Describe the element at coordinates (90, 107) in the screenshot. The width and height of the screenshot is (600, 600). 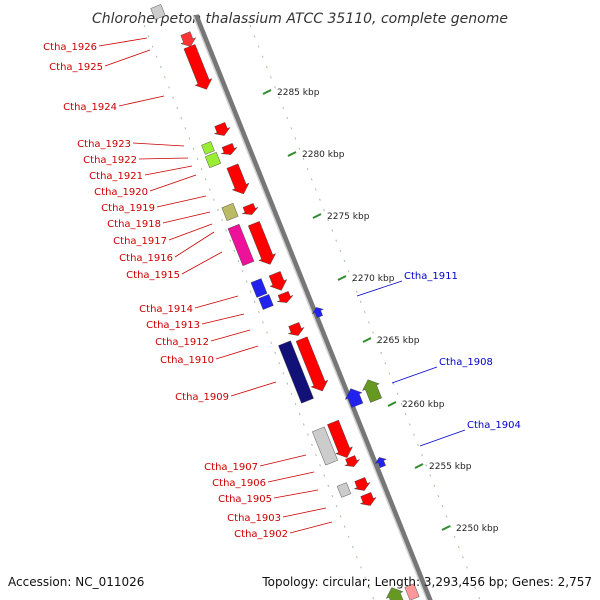
I see `gene-label-left: Ctha_1924` at that location.